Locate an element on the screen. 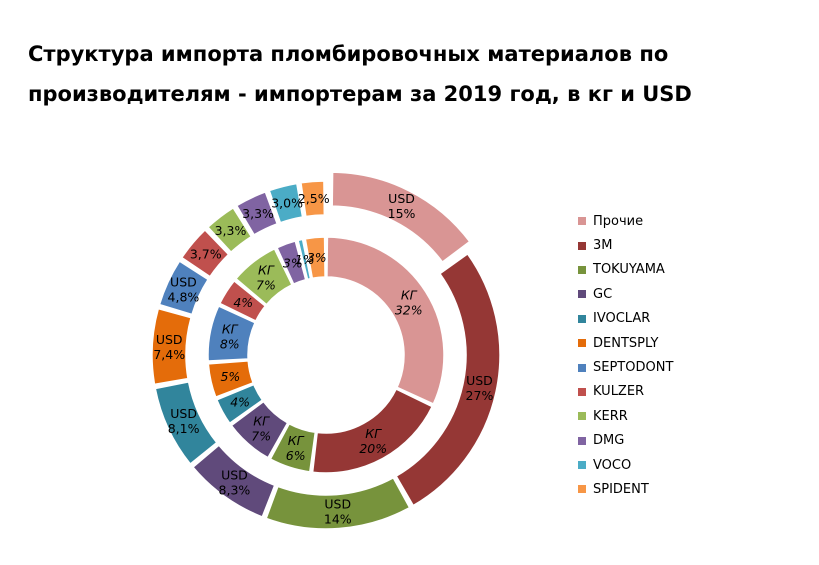  data-label-outer-dentsply: USD 7,4% is located at coordinates (169, 347).